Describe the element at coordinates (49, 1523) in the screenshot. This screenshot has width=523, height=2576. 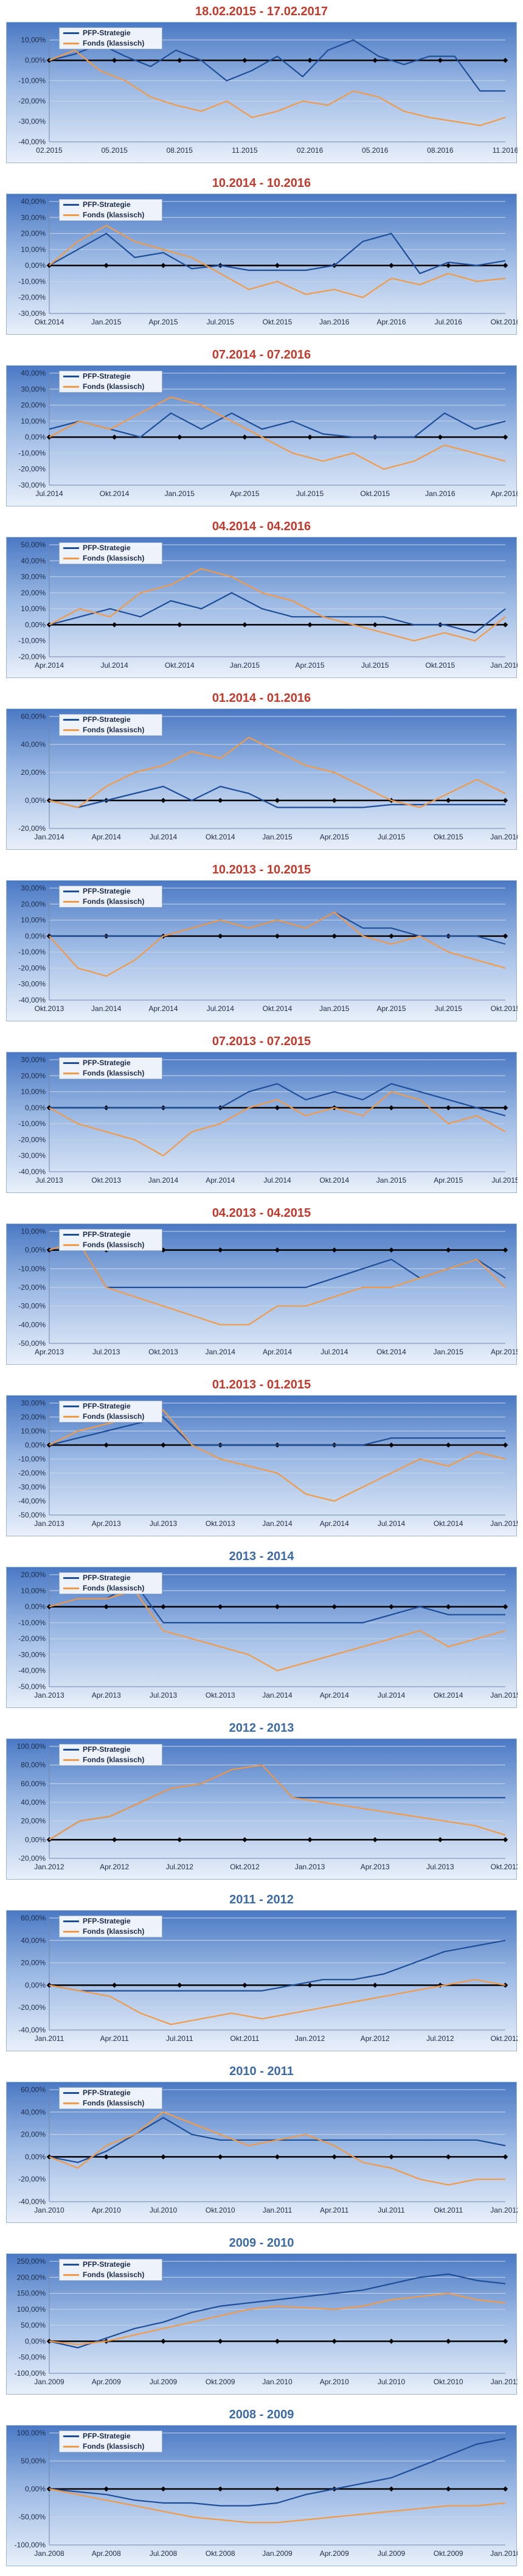
I see `x-tick-label: Jan.2013` at that location.